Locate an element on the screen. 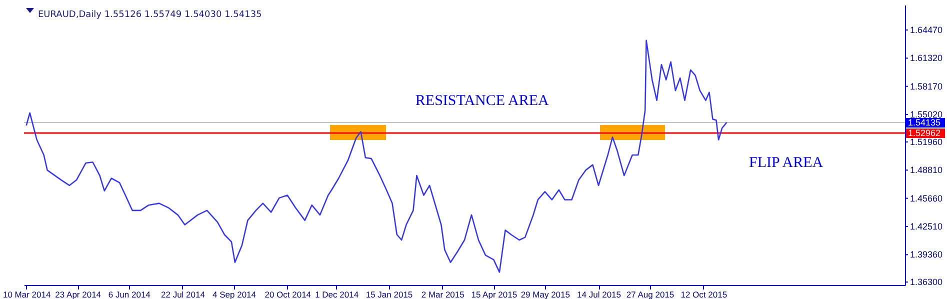  x-tick-label: 10 Mar 2014 is located at coordinates (26, 294).